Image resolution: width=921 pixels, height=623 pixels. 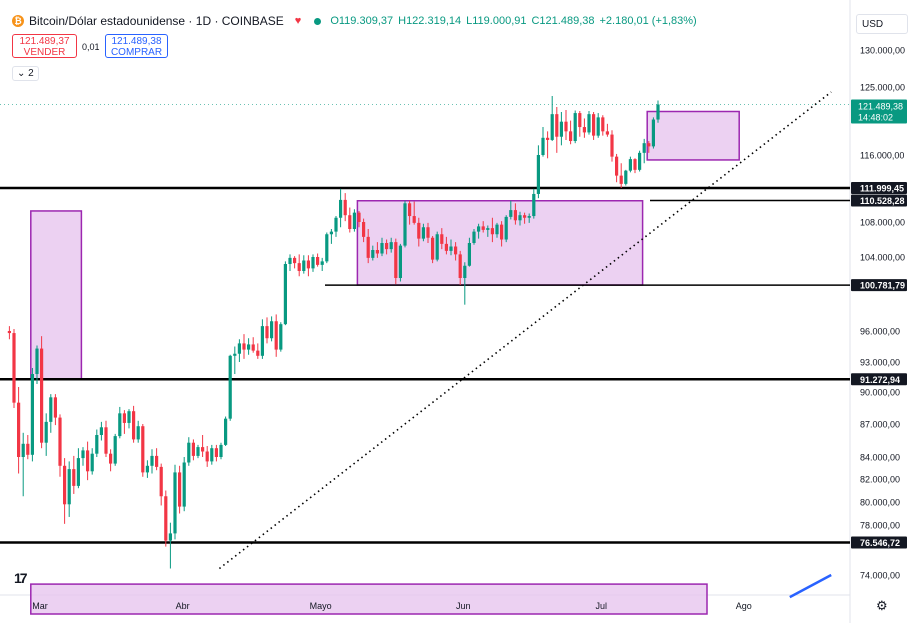 What do you see at coordinates (321, 606) in the screenshot?
I see `x-tick-label: Mayo` at bounding box center [321, 606].